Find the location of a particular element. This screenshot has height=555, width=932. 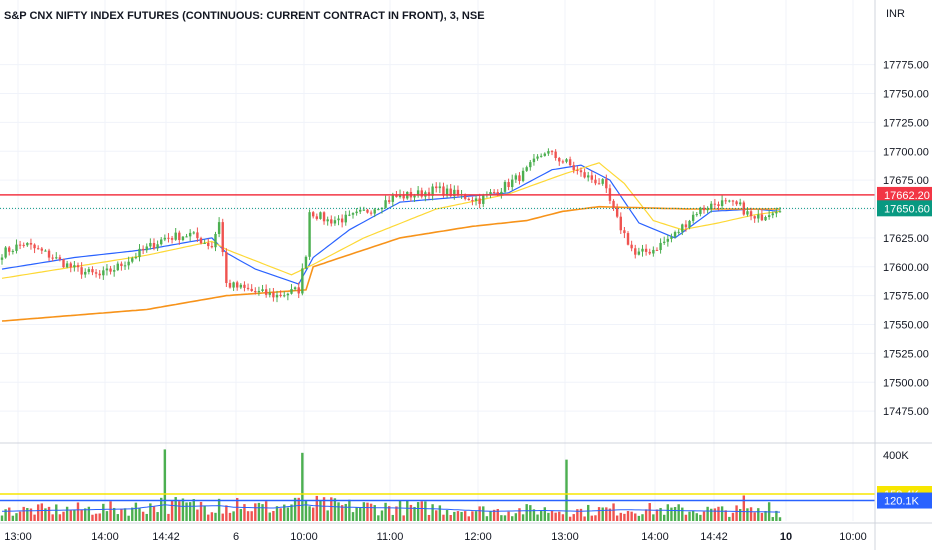

volume-tick-label: 400K is located at coordinates (896, 456).